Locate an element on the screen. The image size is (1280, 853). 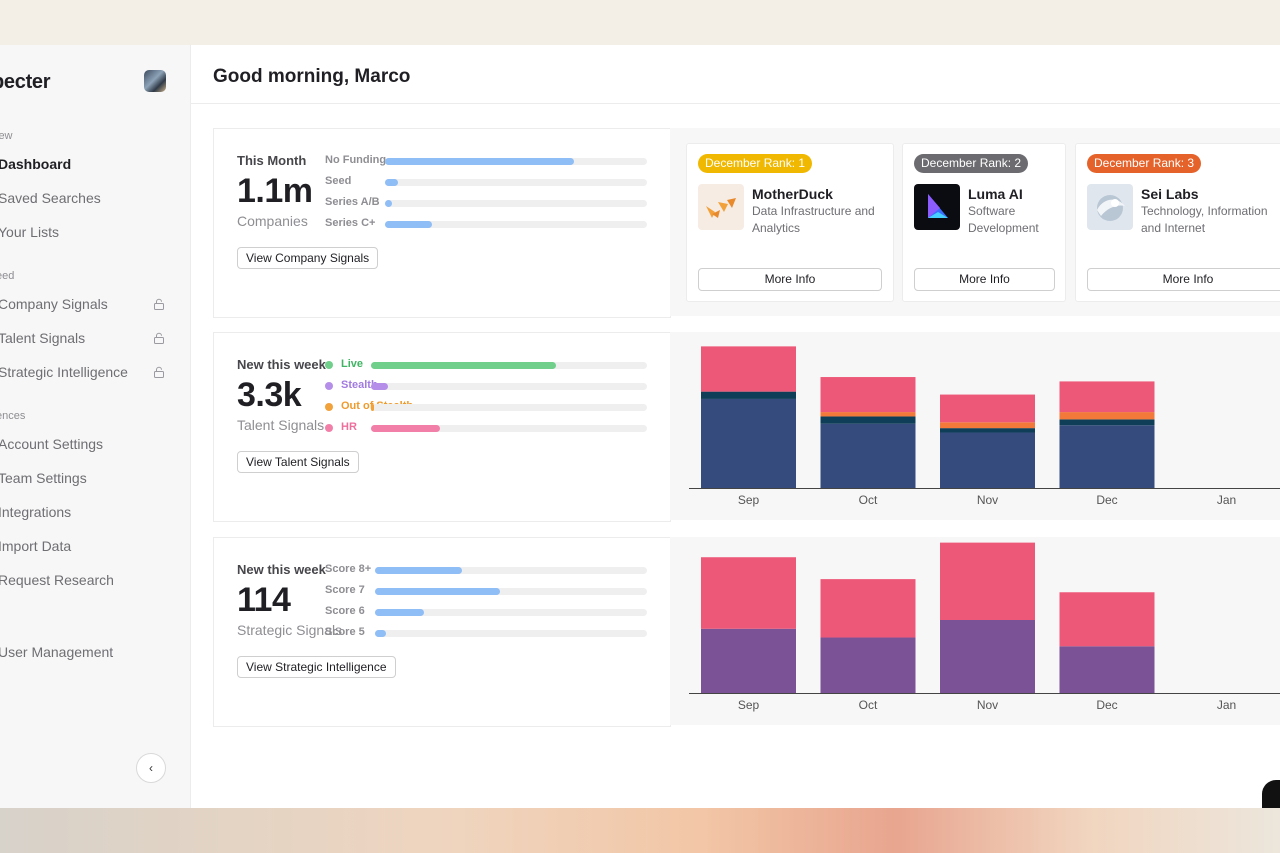
breakdown-label: Score 5 is located at coordinates (345, 632).